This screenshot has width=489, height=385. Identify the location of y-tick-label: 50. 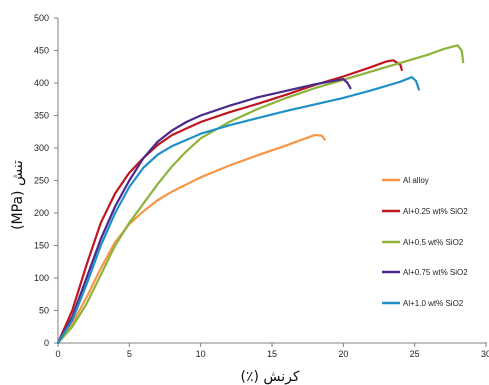
(44, 311).